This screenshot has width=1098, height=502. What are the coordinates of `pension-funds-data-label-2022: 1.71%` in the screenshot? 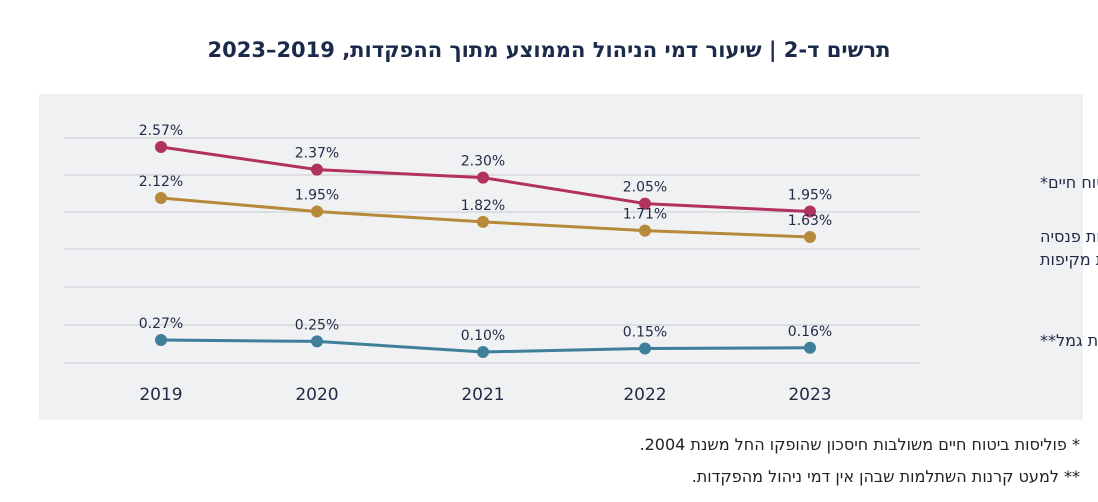 It's located at (645, 215).